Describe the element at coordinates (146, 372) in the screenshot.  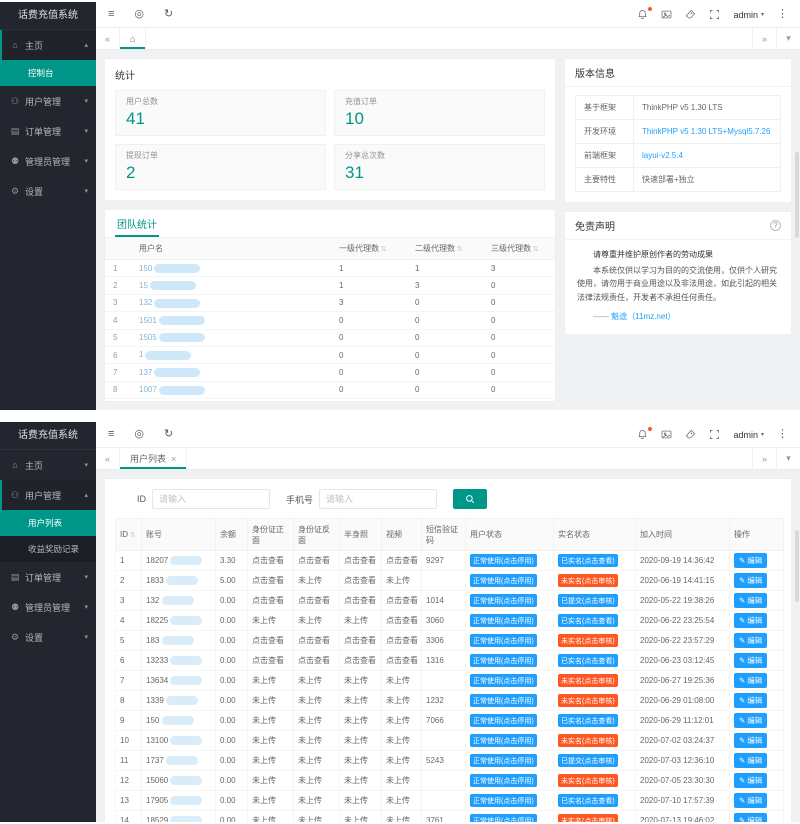
I see `username-prefix: 137` at that location.